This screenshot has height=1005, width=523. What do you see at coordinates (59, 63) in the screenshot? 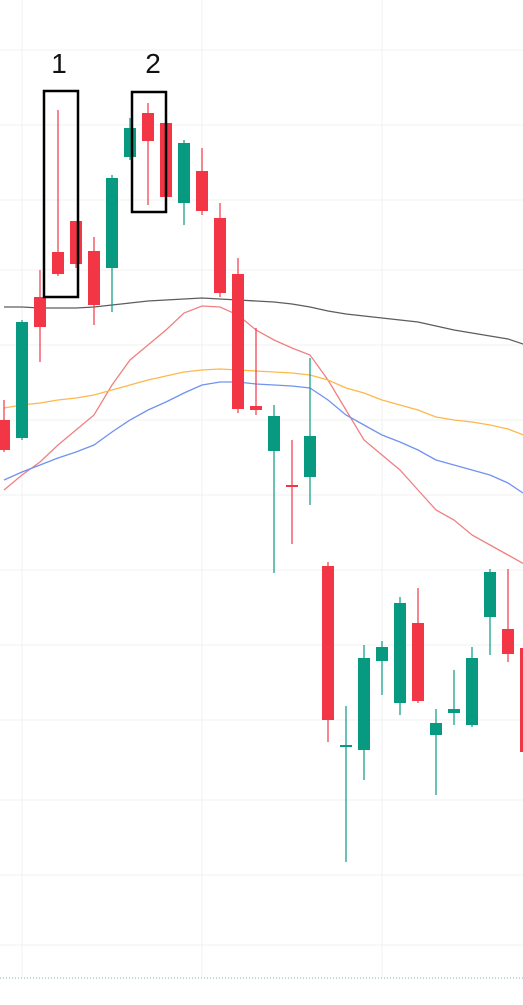
I see `annotation-label: 1` at bounding box center [59, 63].